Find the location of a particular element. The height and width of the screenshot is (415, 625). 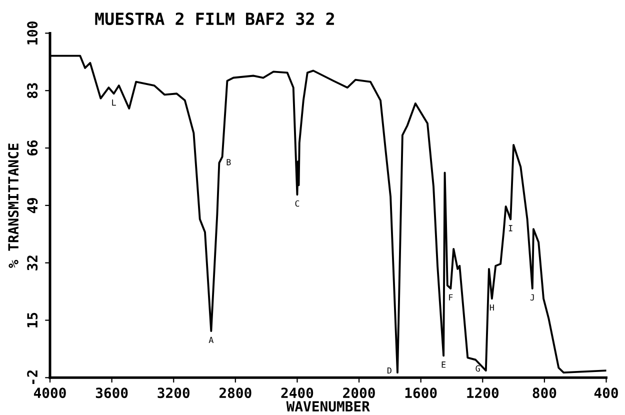

annotation: C is located at coordinates (297, 203).